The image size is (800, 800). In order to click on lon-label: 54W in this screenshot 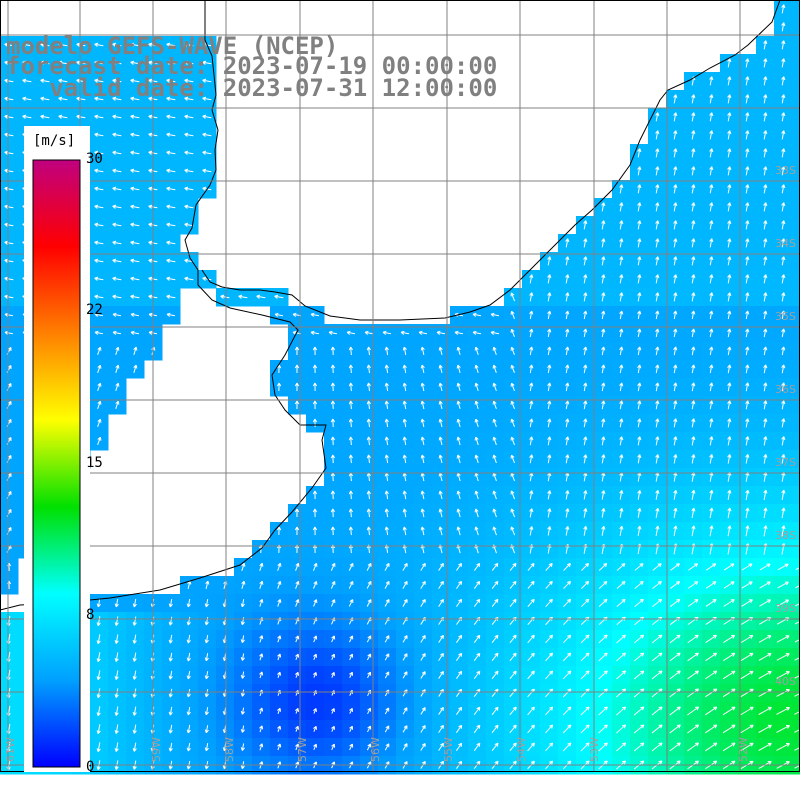, I will do `click(521, 749)`.